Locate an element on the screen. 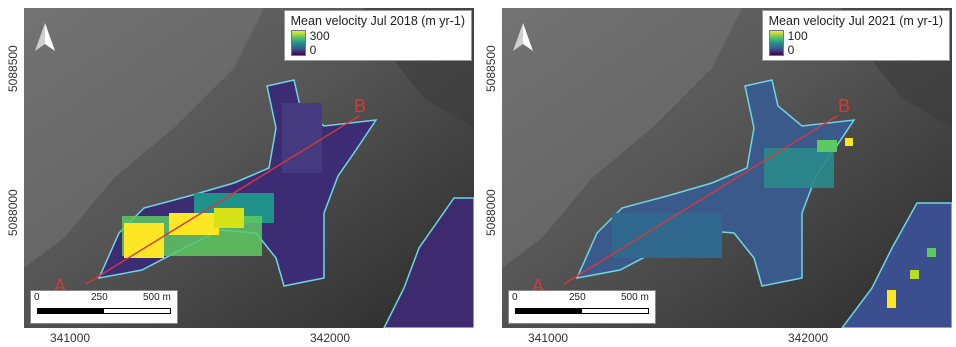 The image size is (956, 347). legend-title: Mean velocity Jul 2018 (m yr-1) is located at coordinates (377, 21).